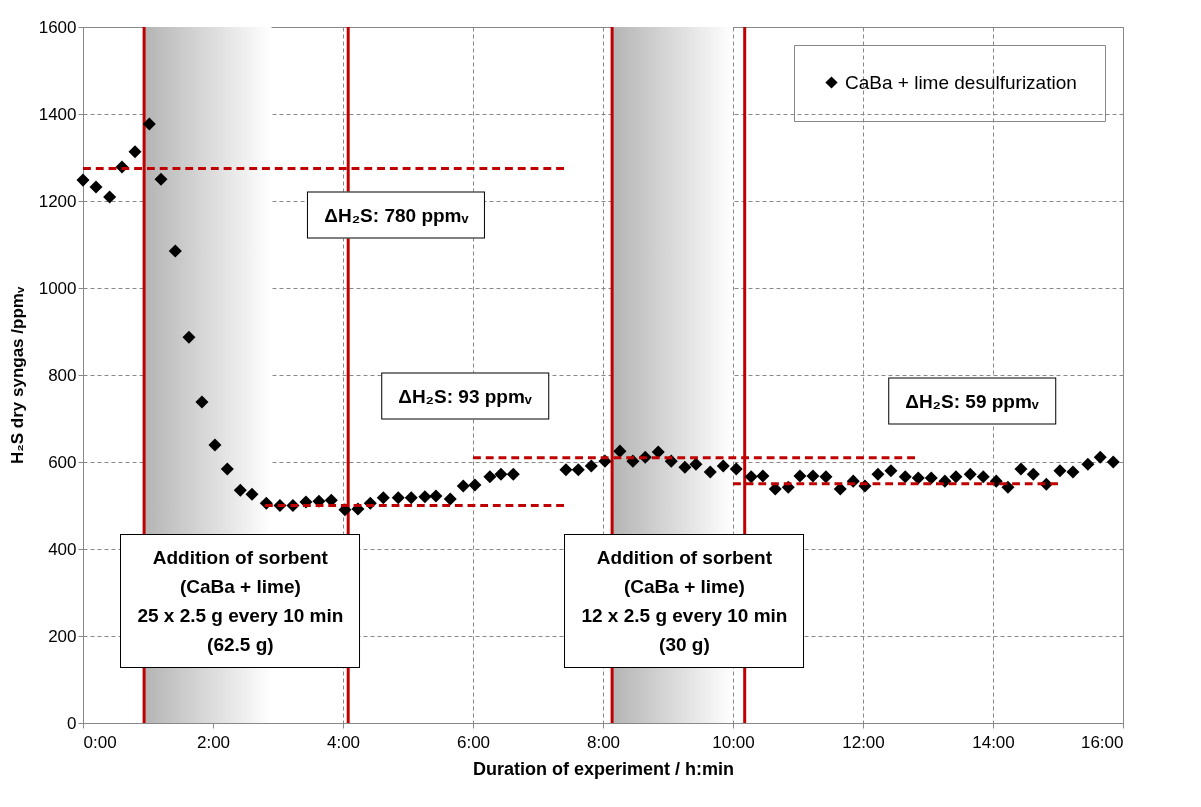 The image size is (1201, 807). What do you see at coordinates (733, 742) in the screenshot?
I see `x-tick-label: 10:00` at bounding box center [733, 742].